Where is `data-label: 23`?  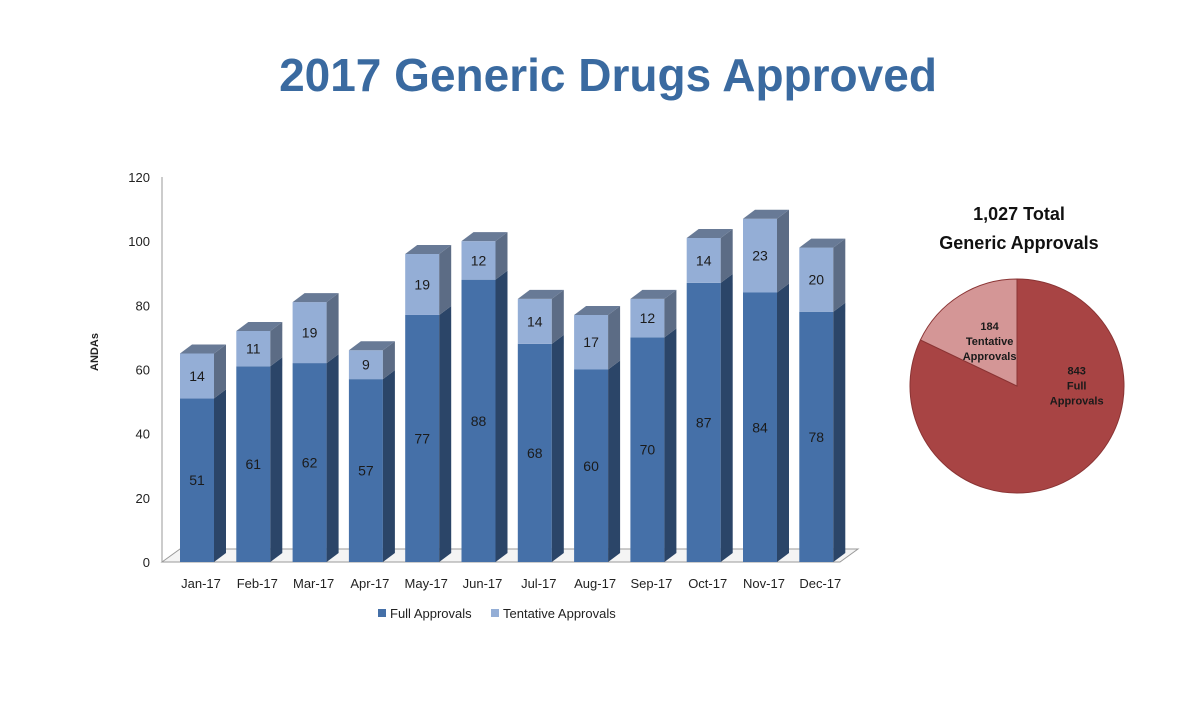 data-label: 23 is located at coordinates (760, 256).